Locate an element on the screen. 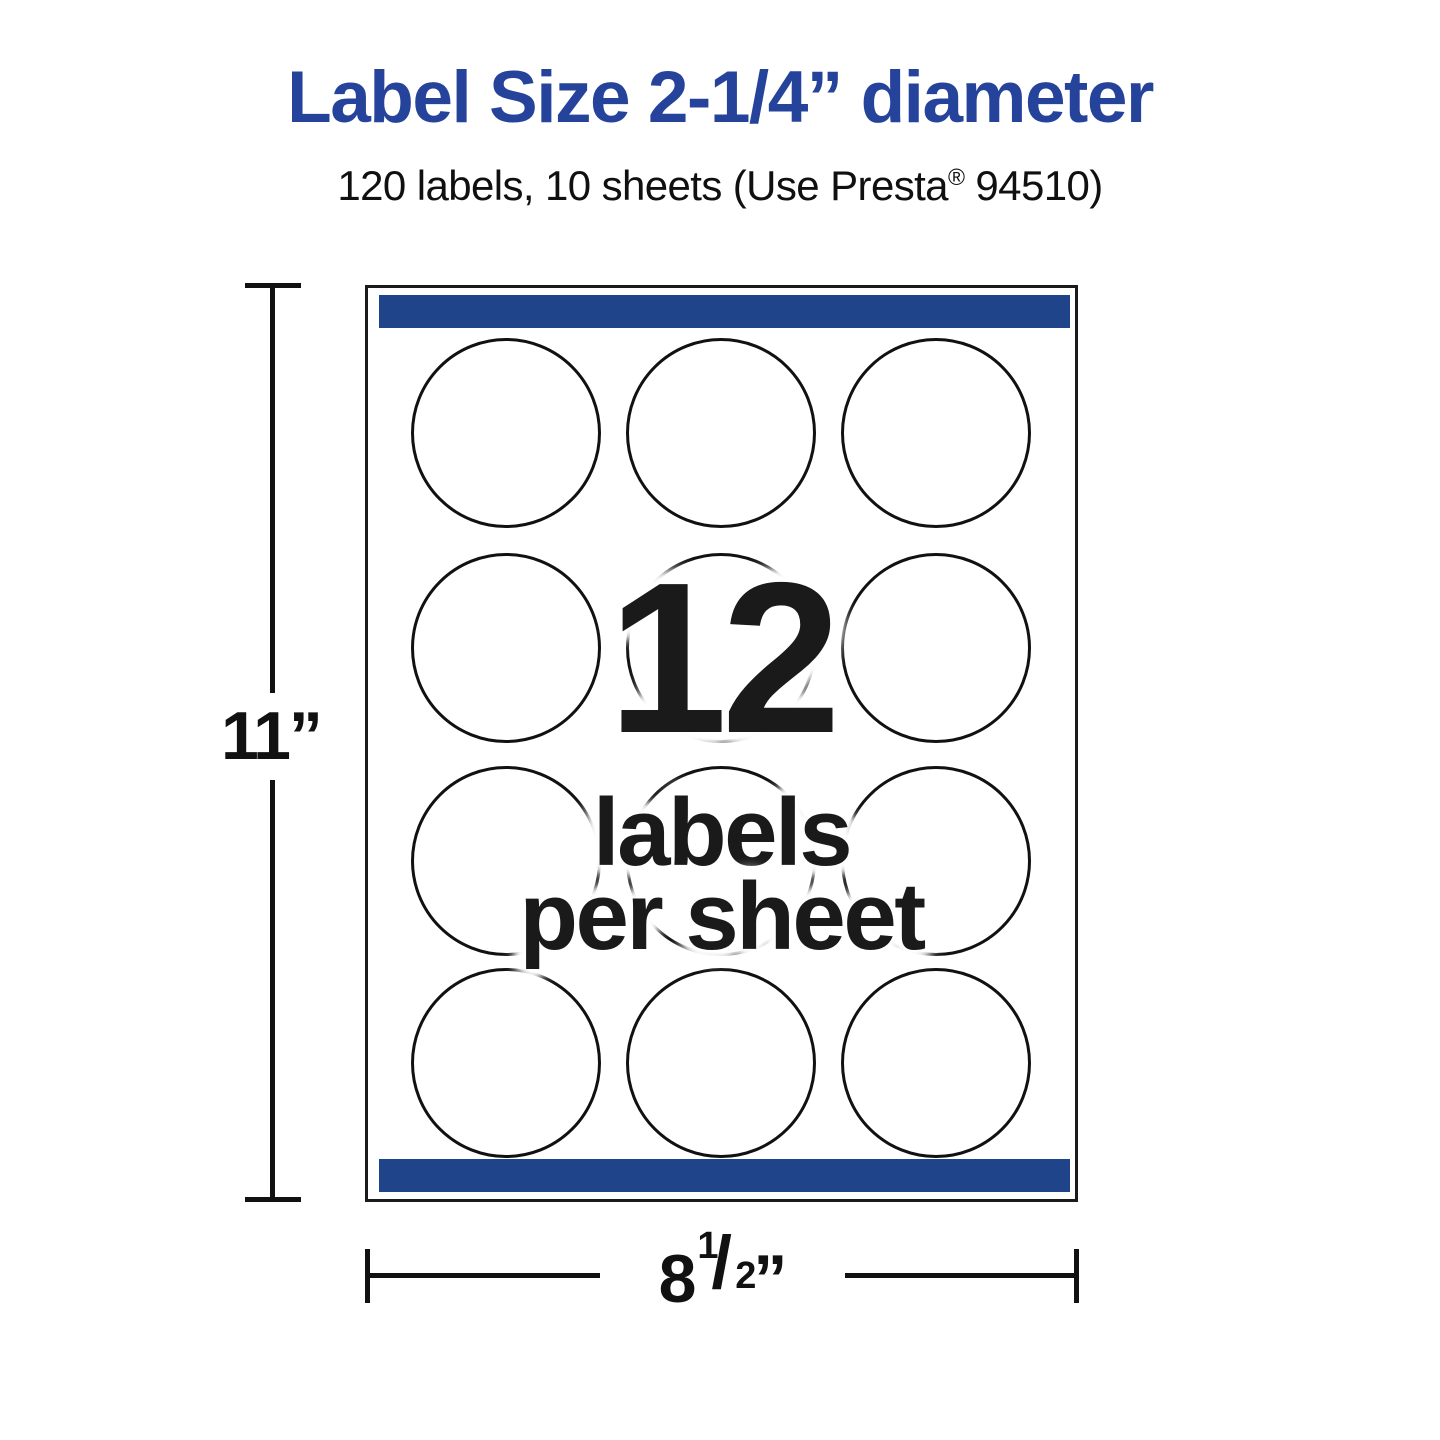 The width and height of the screenshot is (1440, 1440). width-whole-number: 8 is located at coordinates (677, 1279).